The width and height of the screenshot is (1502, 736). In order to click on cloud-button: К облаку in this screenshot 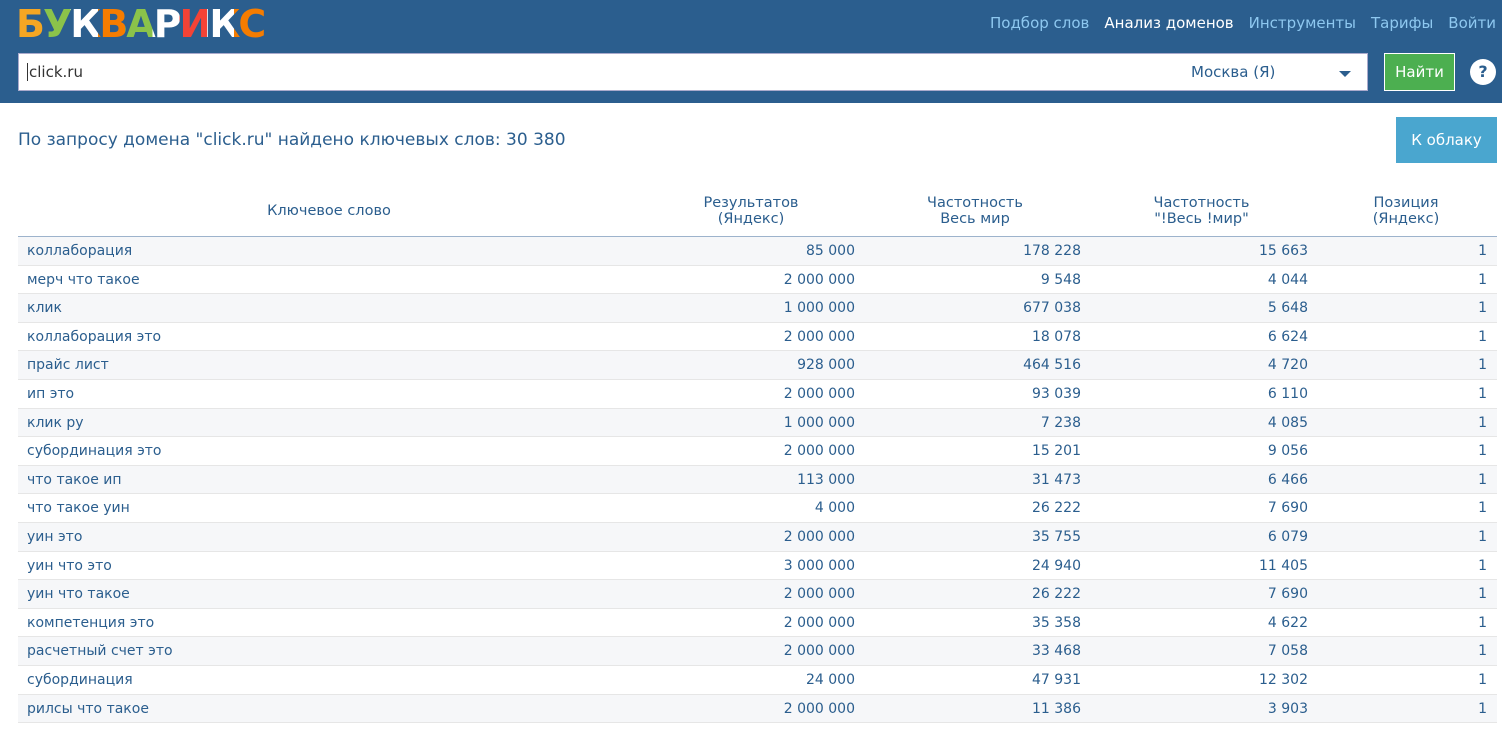, I will do `click(1446, 140)`.